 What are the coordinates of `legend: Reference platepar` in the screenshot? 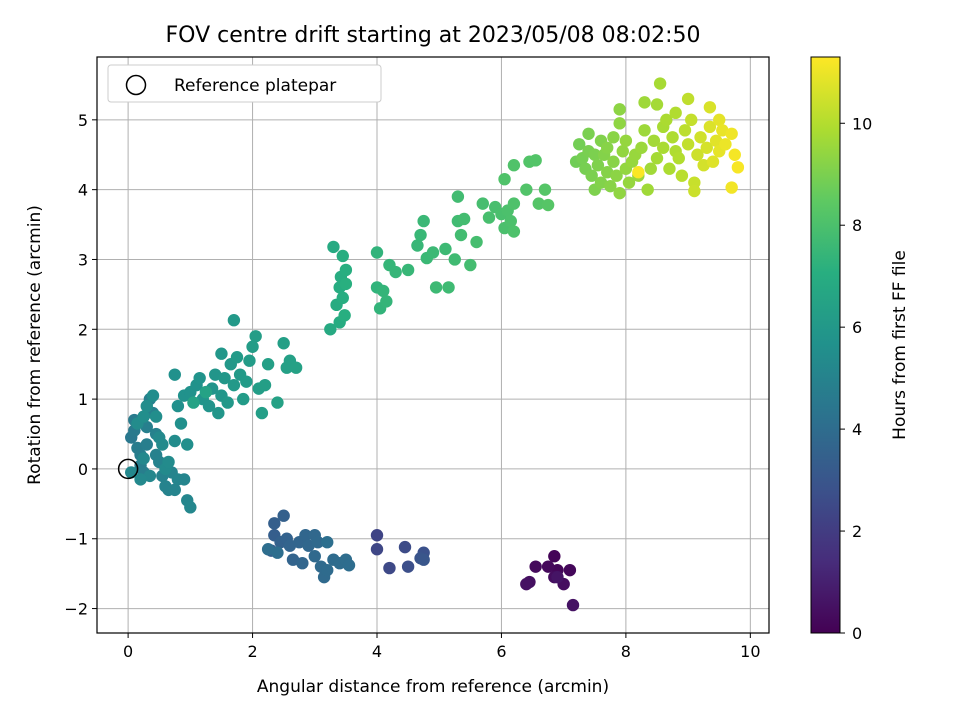 It's located at (244, 83).